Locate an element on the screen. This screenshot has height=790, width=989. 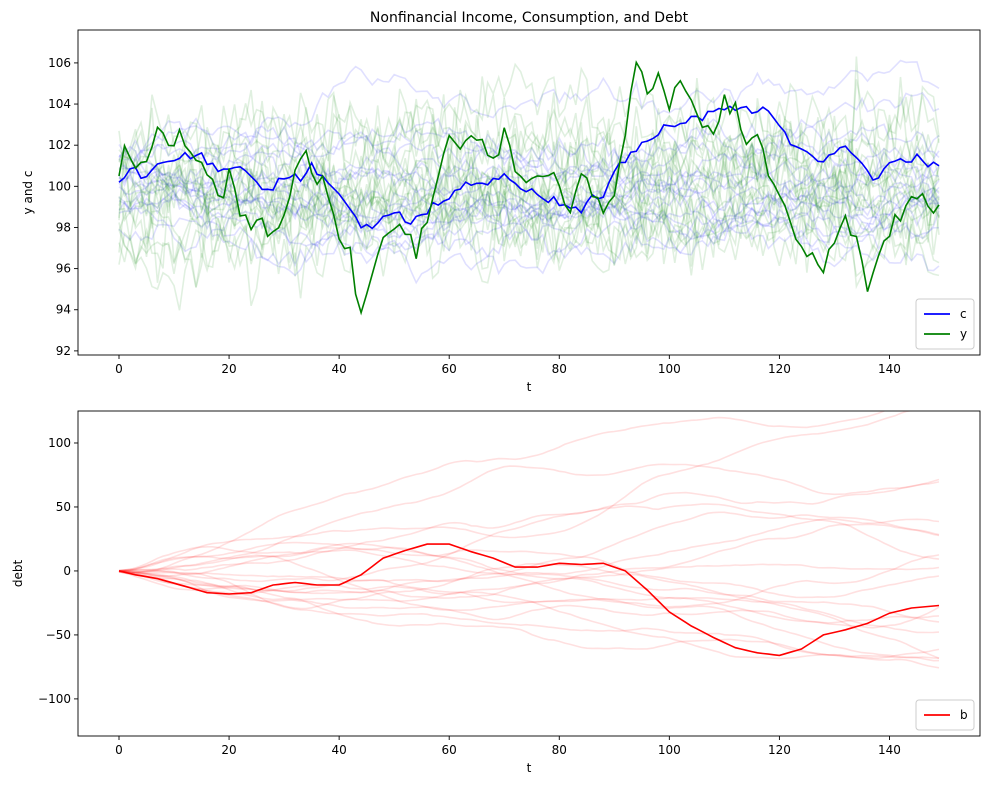
legend-label-b: b is located at coordinates (964, 715).